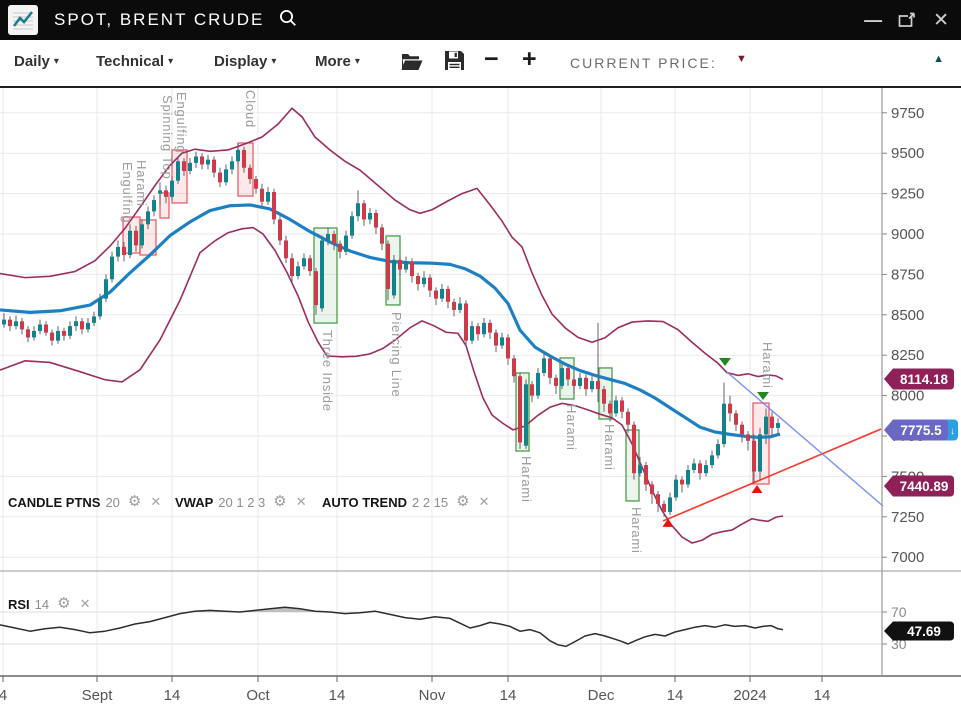  I want to click on window-title: SPOT, BRENT CRUDE, so click(159, 19).